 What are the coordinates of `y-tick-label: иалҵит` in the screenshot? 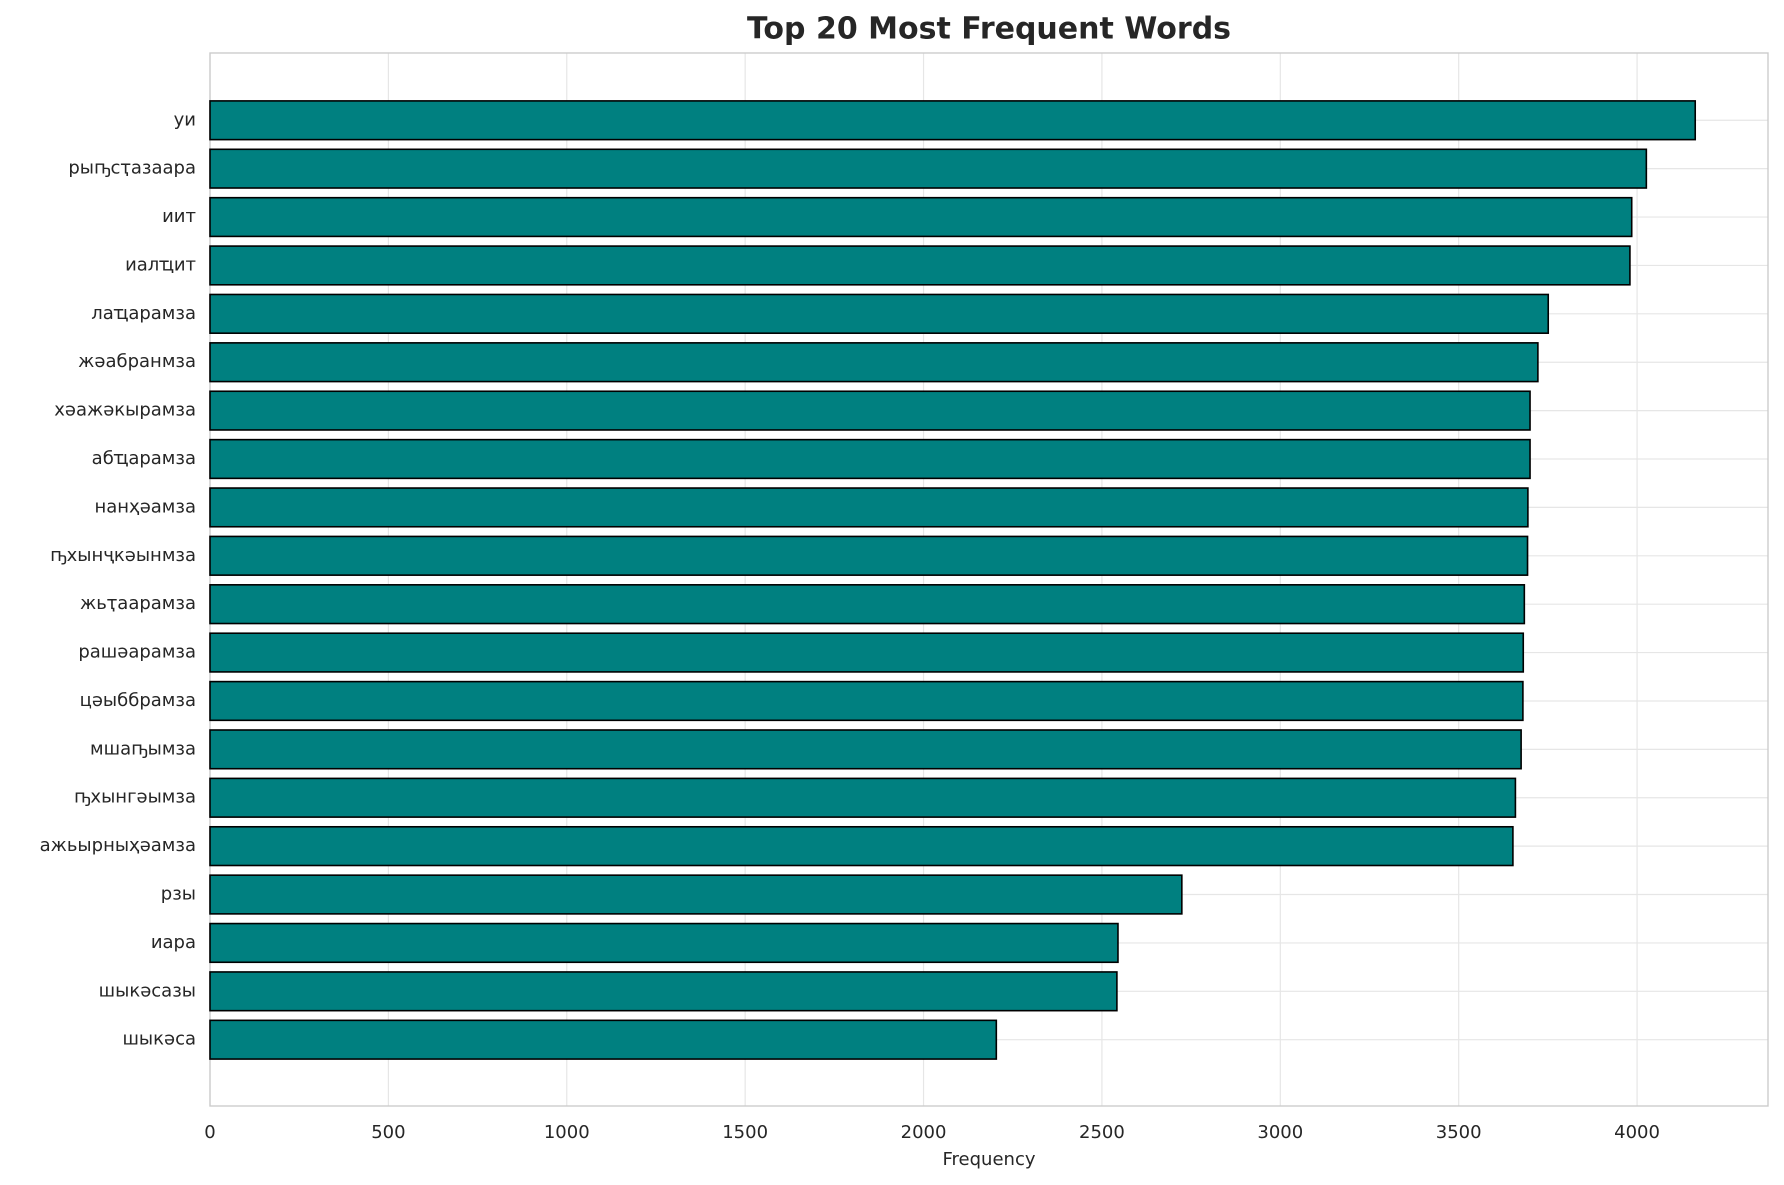 It's located at (160, 264).